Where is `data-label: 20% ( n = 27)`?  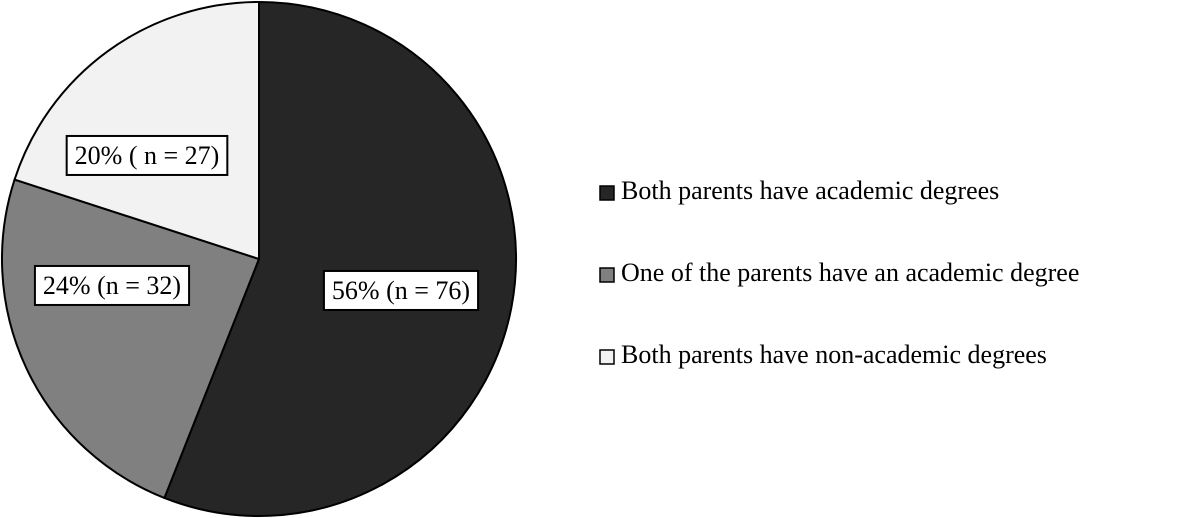
data-label: 20% ( n = 27) is located at coordinates (147, 155).